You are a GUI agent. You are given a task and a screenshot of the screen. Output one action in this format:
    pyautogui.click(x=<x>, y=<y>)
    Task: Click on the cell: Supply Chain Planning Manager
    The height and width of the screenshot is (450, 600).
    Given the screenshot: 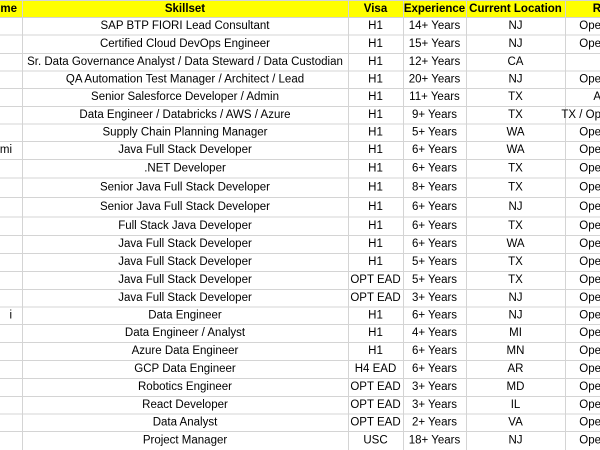 What is the action you would take?
    pyautogui.click(x=185, y=132)
    